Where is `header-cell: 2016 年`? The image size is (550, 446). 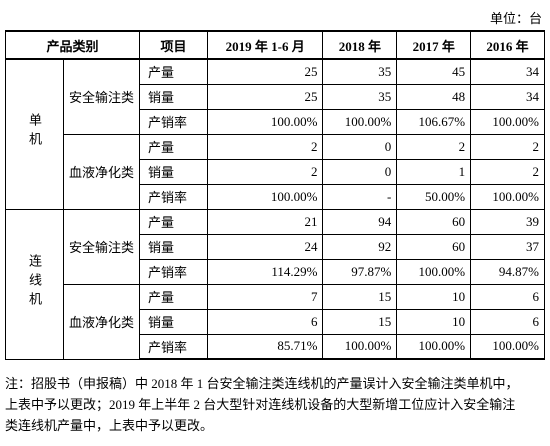 header-cell: 2016 年 is located at coordinates (507, 45).